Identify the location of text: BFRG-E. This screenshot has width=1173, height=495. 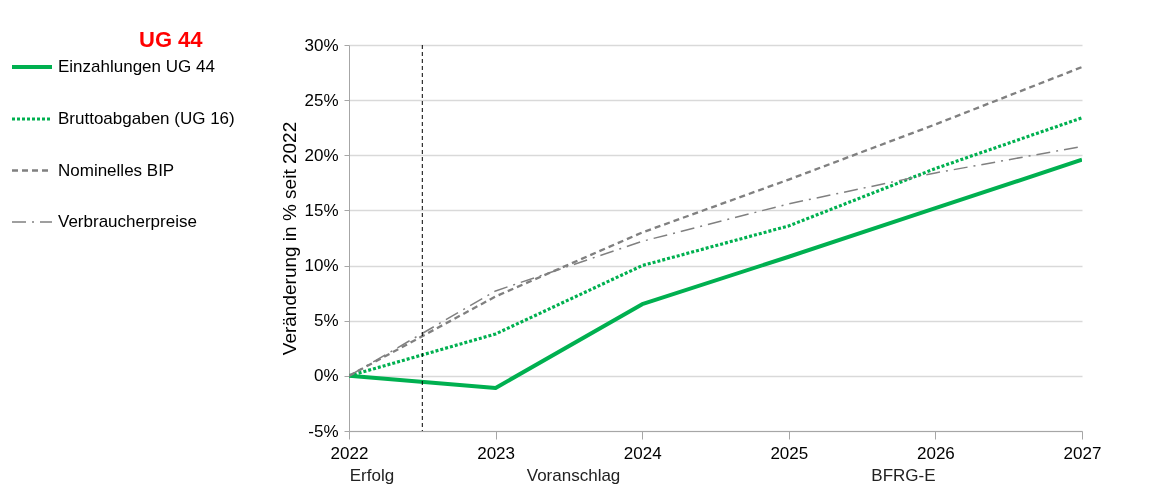
(903, 476).